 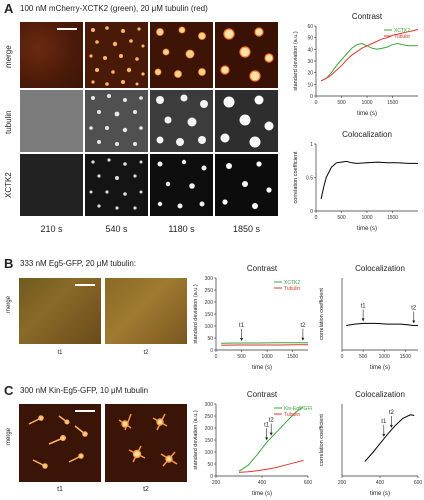 What do you see at coordinates (246, 229) in the screenshot?
I see `time-label-1850s: 1850 s` at bounding box center [246, 229].